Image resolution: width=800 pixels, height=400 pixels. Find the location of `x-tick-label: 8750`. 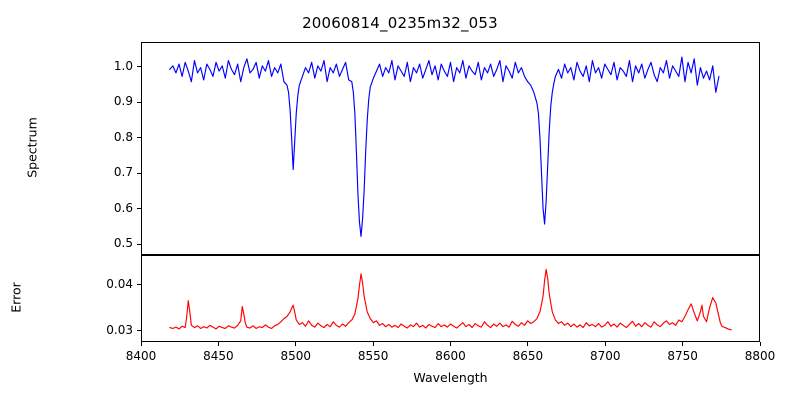

x-tick-label: 8750 is located at coordinates (682, 356).